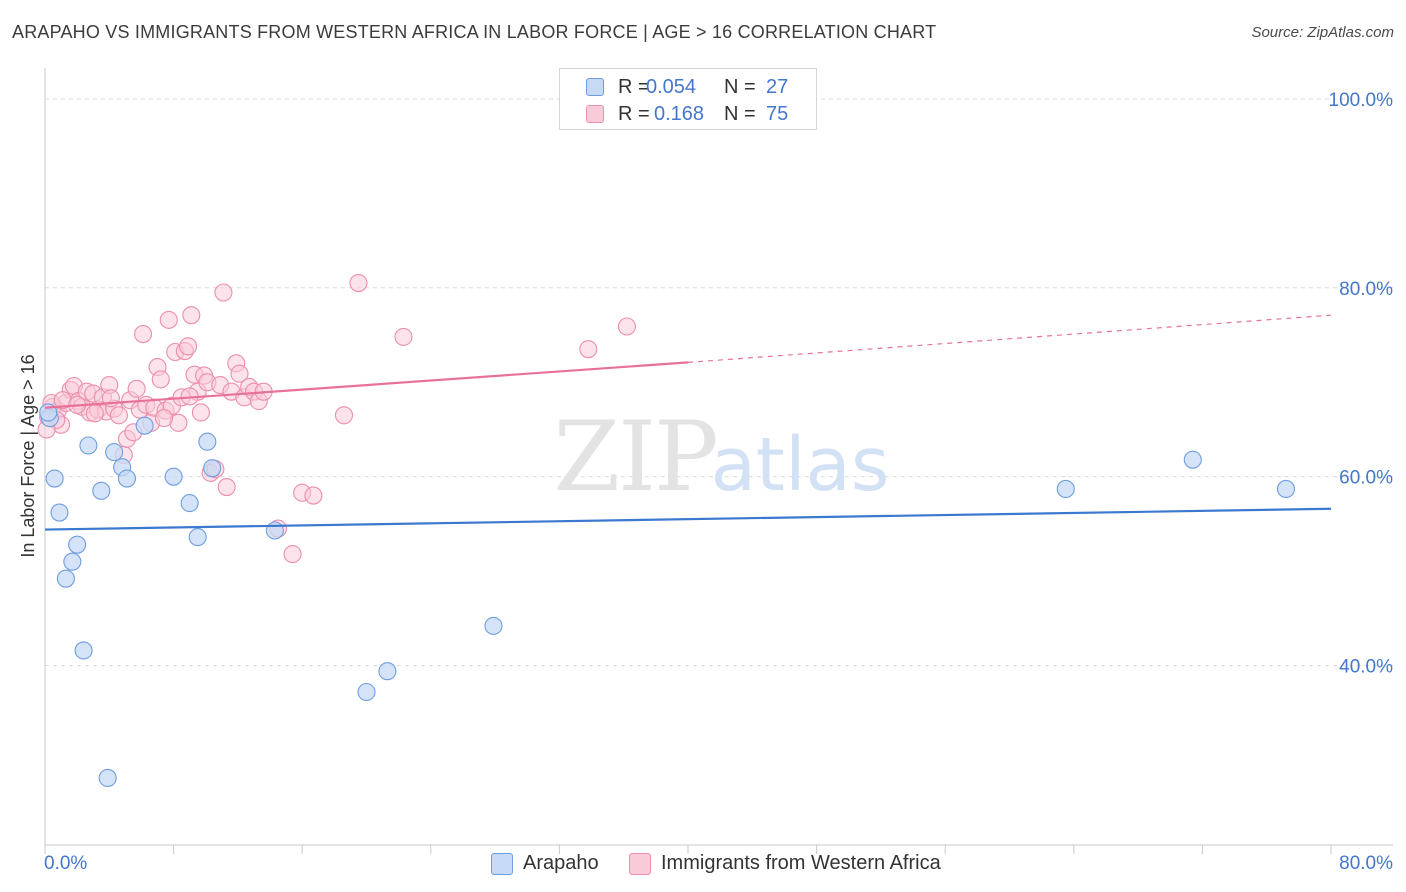 The image size is (1406, 892). Describe the element at coordinates (561, 863) in the screenshot. I see `legend-label-arapaho: Arapaho` at that location.